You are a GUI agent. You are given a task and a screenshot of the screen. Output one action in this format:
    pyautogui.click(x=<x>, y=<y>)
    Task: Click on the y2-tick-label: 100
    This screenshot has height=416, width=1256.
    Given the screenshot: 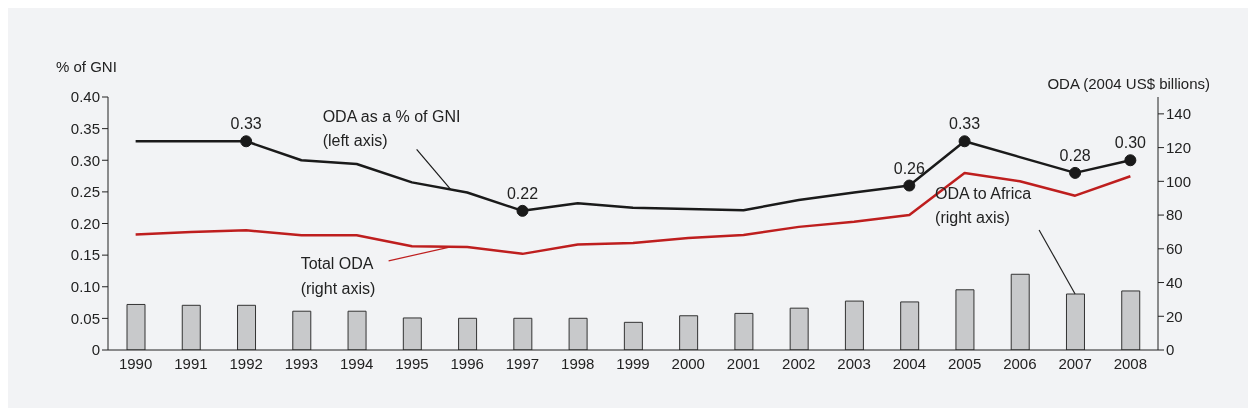 What is the action you would take?
    pyautogui.click(x=1179, y=181)
    